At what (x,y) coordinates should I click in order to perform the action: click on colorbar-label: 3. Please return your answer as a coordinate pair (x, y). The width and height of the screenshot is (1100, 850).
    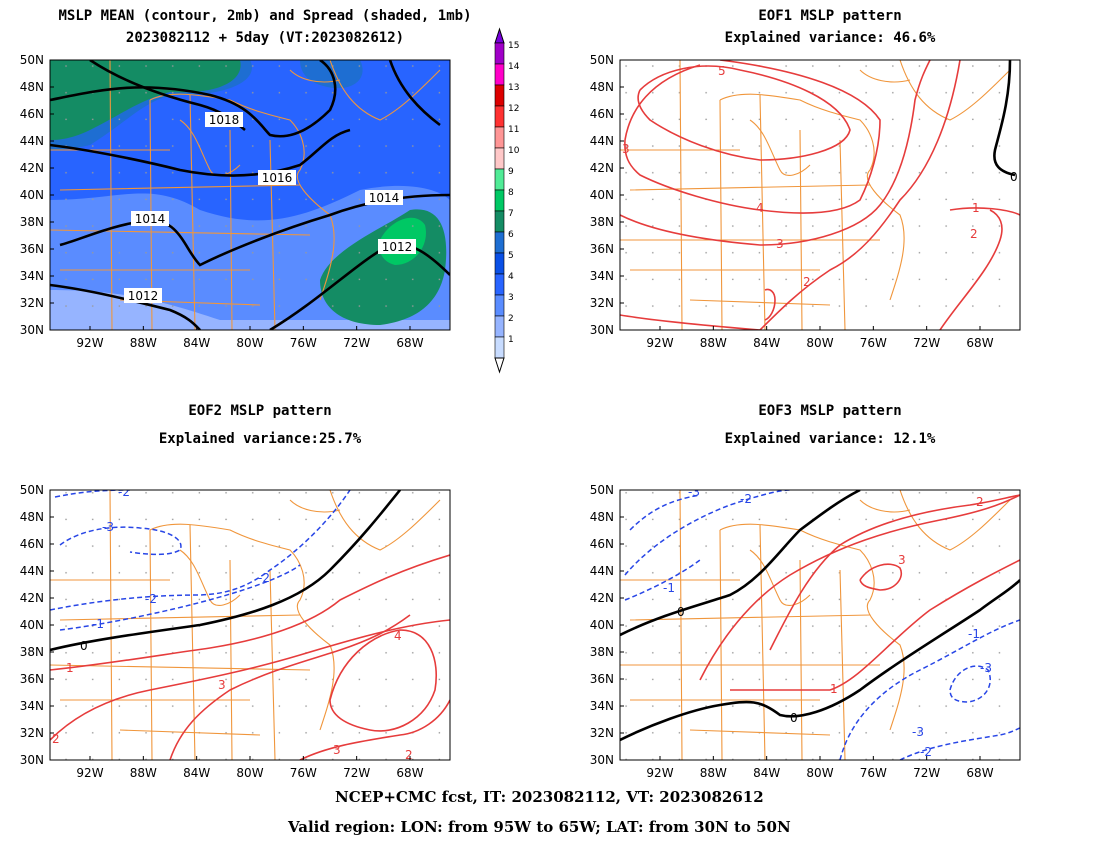
    Looking at the image, I should click on (511, 298).